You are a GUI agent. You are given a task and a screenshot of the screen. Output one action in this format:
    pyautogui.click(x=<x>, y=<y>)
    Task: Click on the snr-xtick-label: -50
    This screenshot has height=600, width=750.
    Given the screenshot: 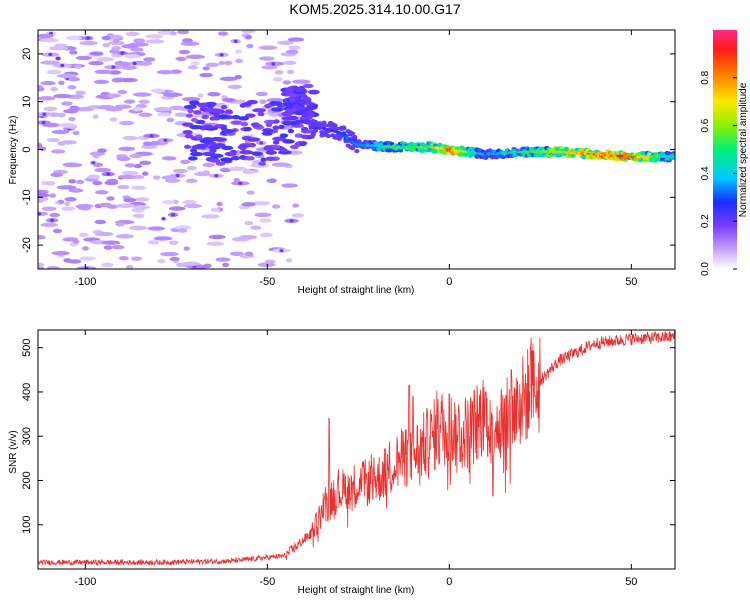 What is the action you would take?
    pyautogui.click(x=267, y=582)
    